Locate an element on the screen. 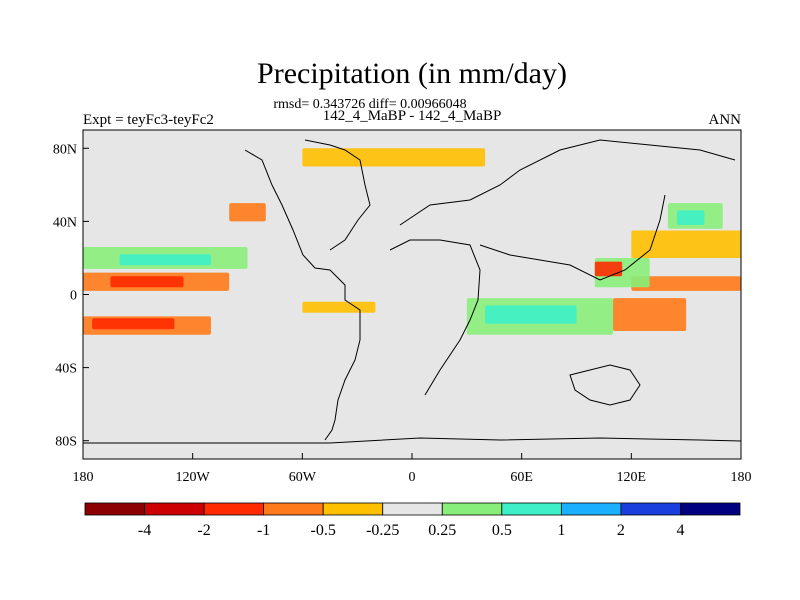 The image size is (800, 600). experiment-label: Expt = teyFc3-teyFc2 is located at coordinates (148, 120).